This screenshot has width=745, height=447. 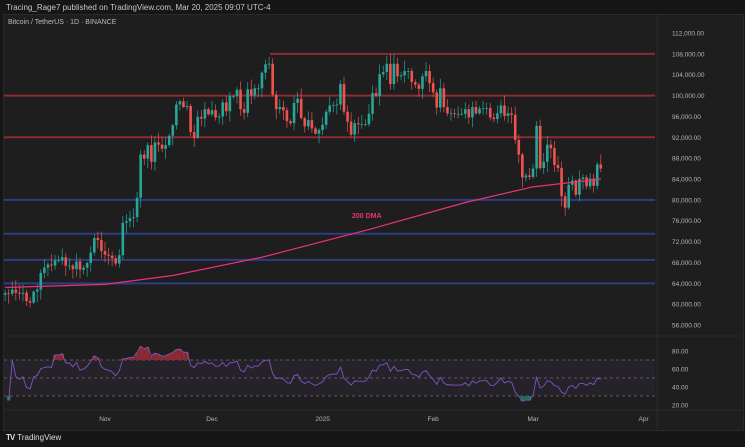 What do you see at coordinates (39, 437) in the screenshot?
I see `logo-text: TradingView` at bounding box center [39, 437].